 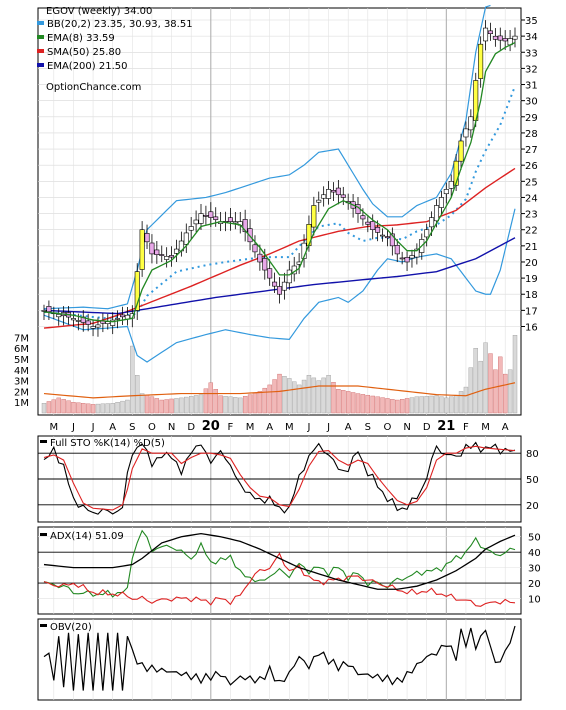 I want to click on adx-tick-label: 50, so click(x=534, y=538).